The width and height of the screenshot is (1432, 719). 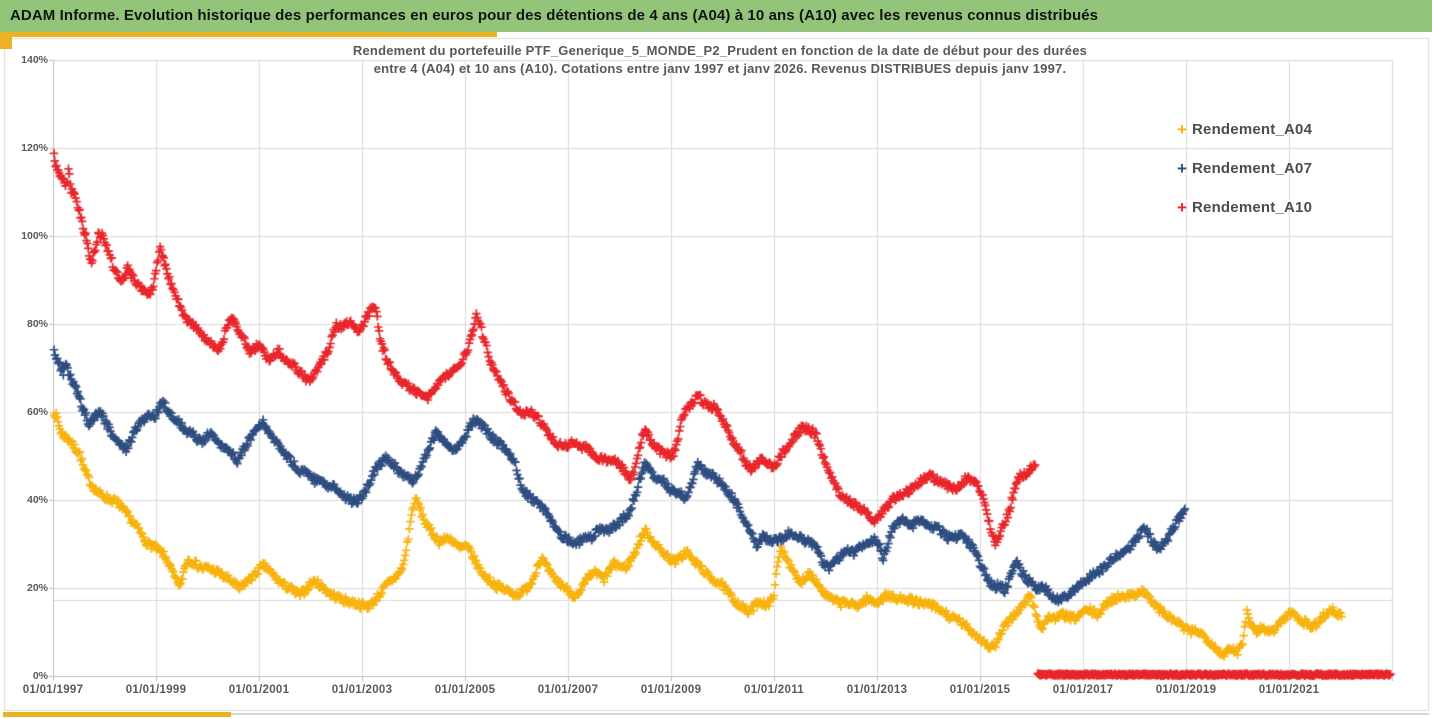 I want to click on x-axis-label: 01/01/2001, so click(x=259, y=690).